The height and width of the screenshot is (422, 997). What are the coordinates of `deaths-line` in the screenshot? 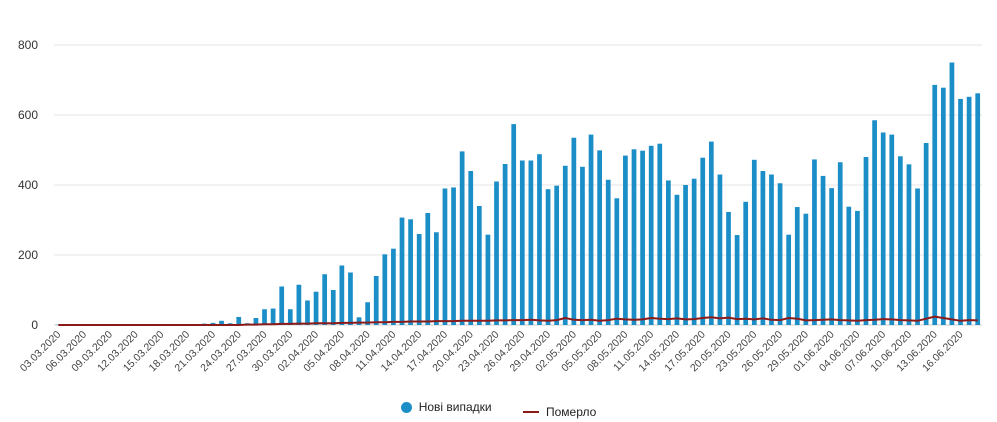 It's located at (518, 320).